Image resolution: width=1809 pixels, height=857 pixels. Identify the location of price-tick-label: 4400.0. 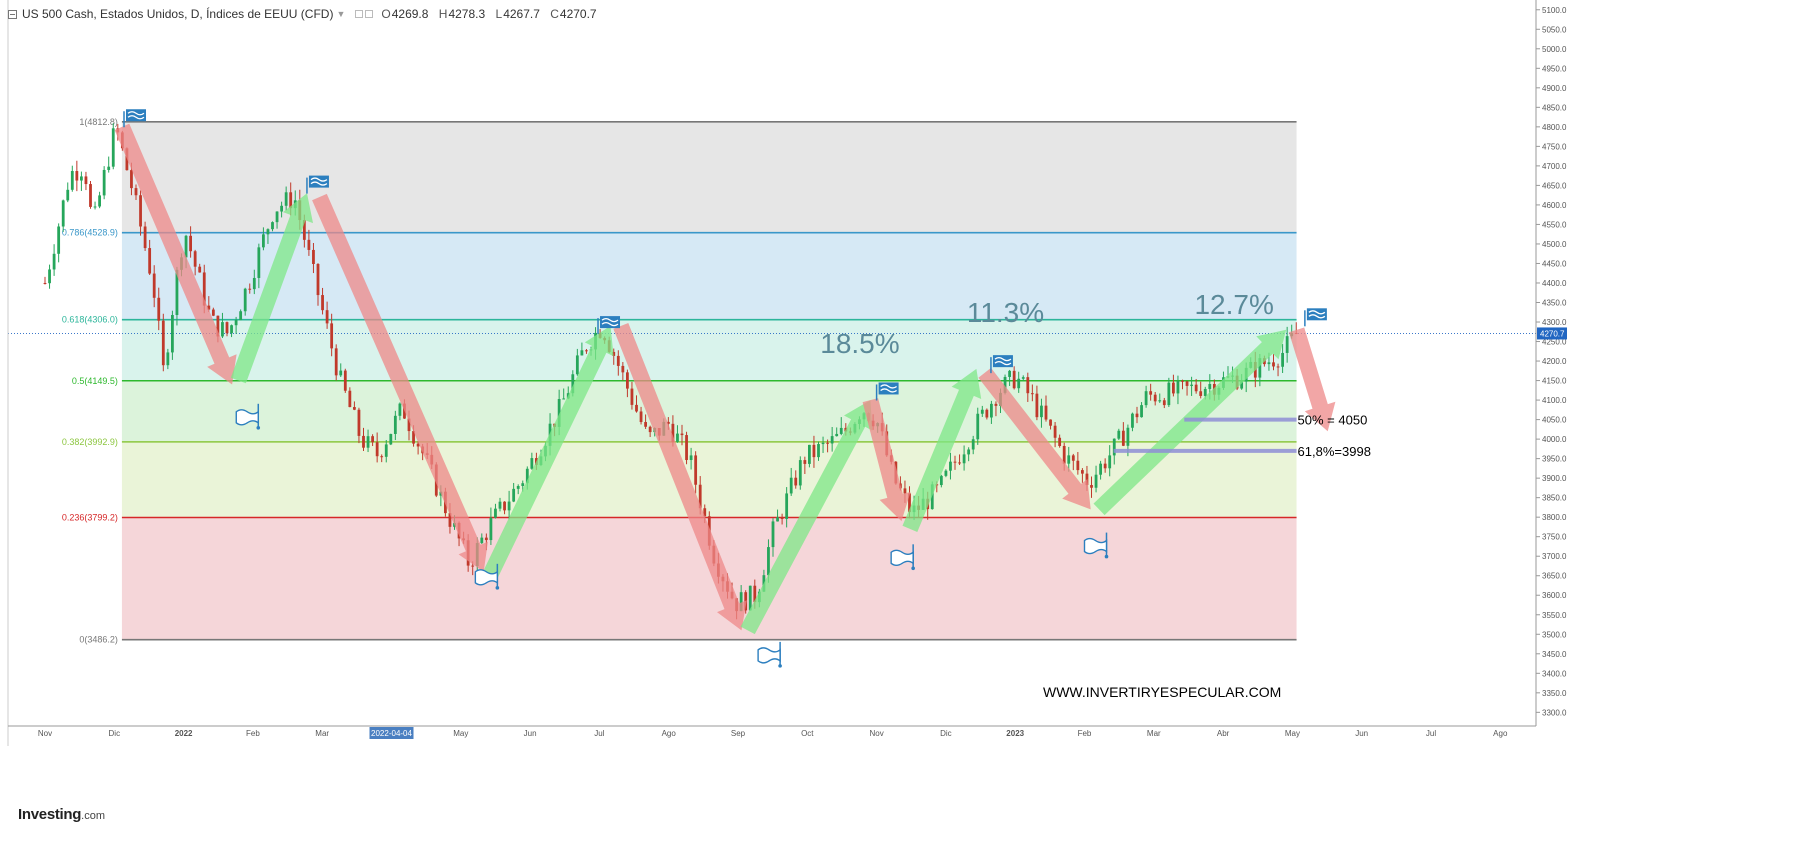
(1554, 283).